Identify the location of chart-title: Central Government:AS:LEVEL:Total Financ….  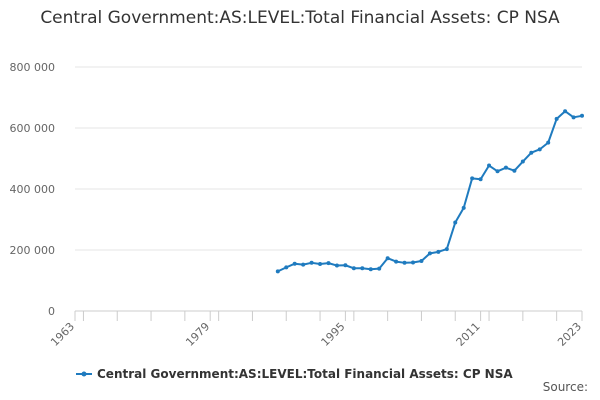
(300, 18).